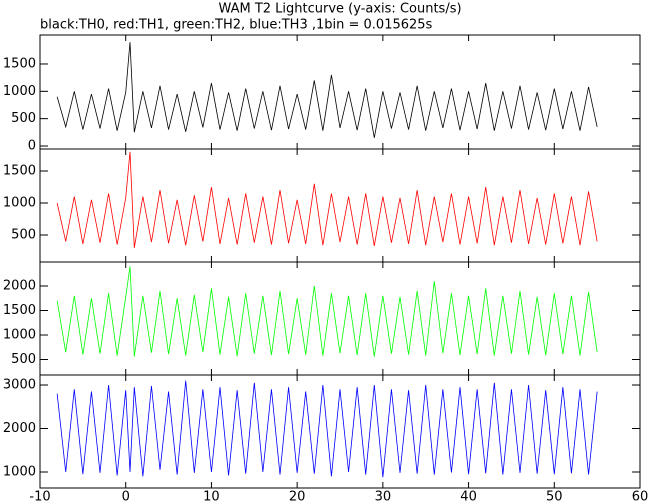 The height and width of the screenshot is (504, 657). What do you see at coordinates (383, 497) in the screenshot?
I see `x-tick-label: 30` at bounding box center [383, 497].